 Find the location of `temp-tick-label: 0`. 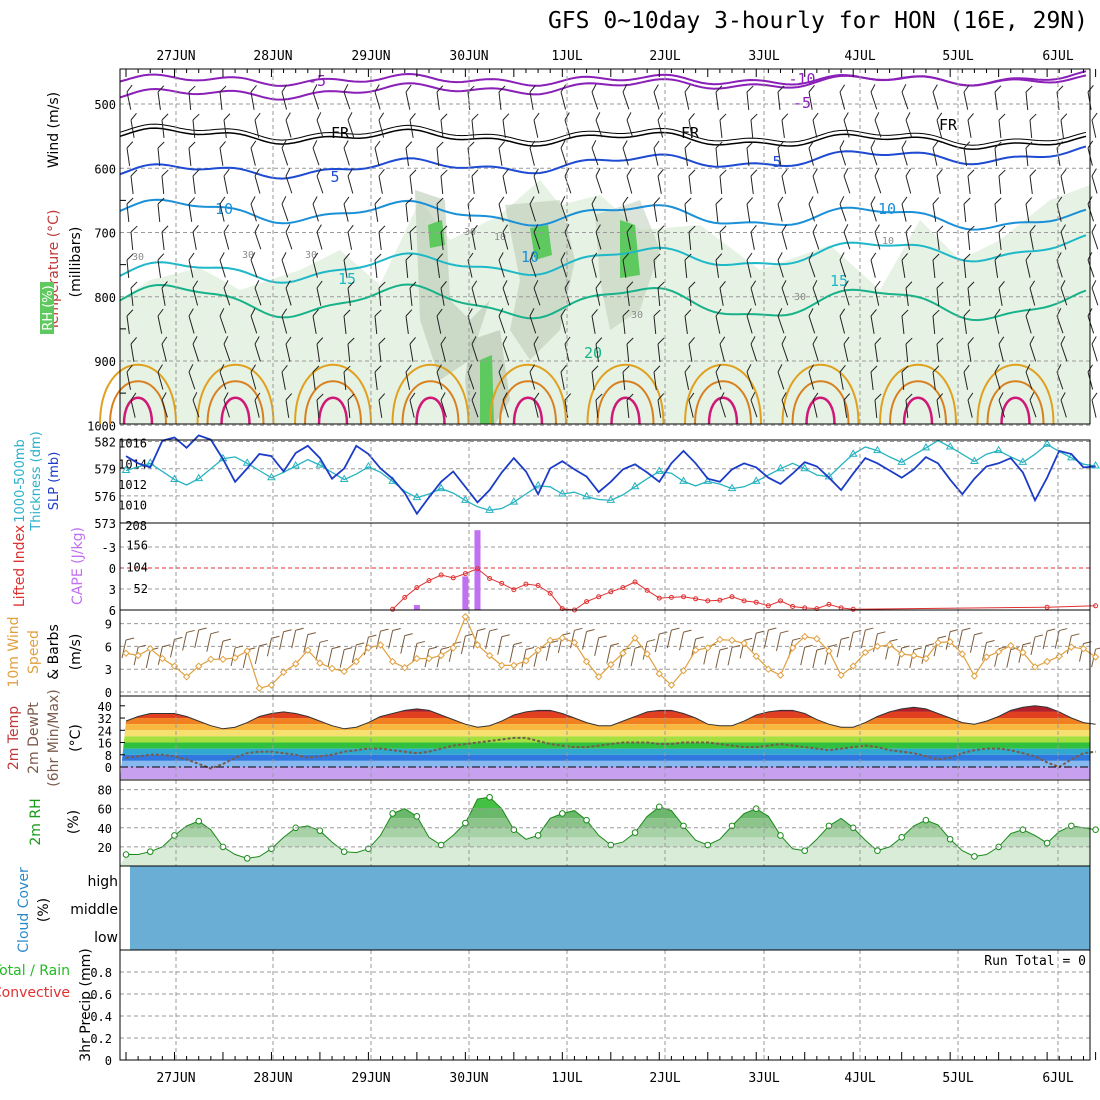

temp-tick-label: 0 is located at coordinates (108, 768).